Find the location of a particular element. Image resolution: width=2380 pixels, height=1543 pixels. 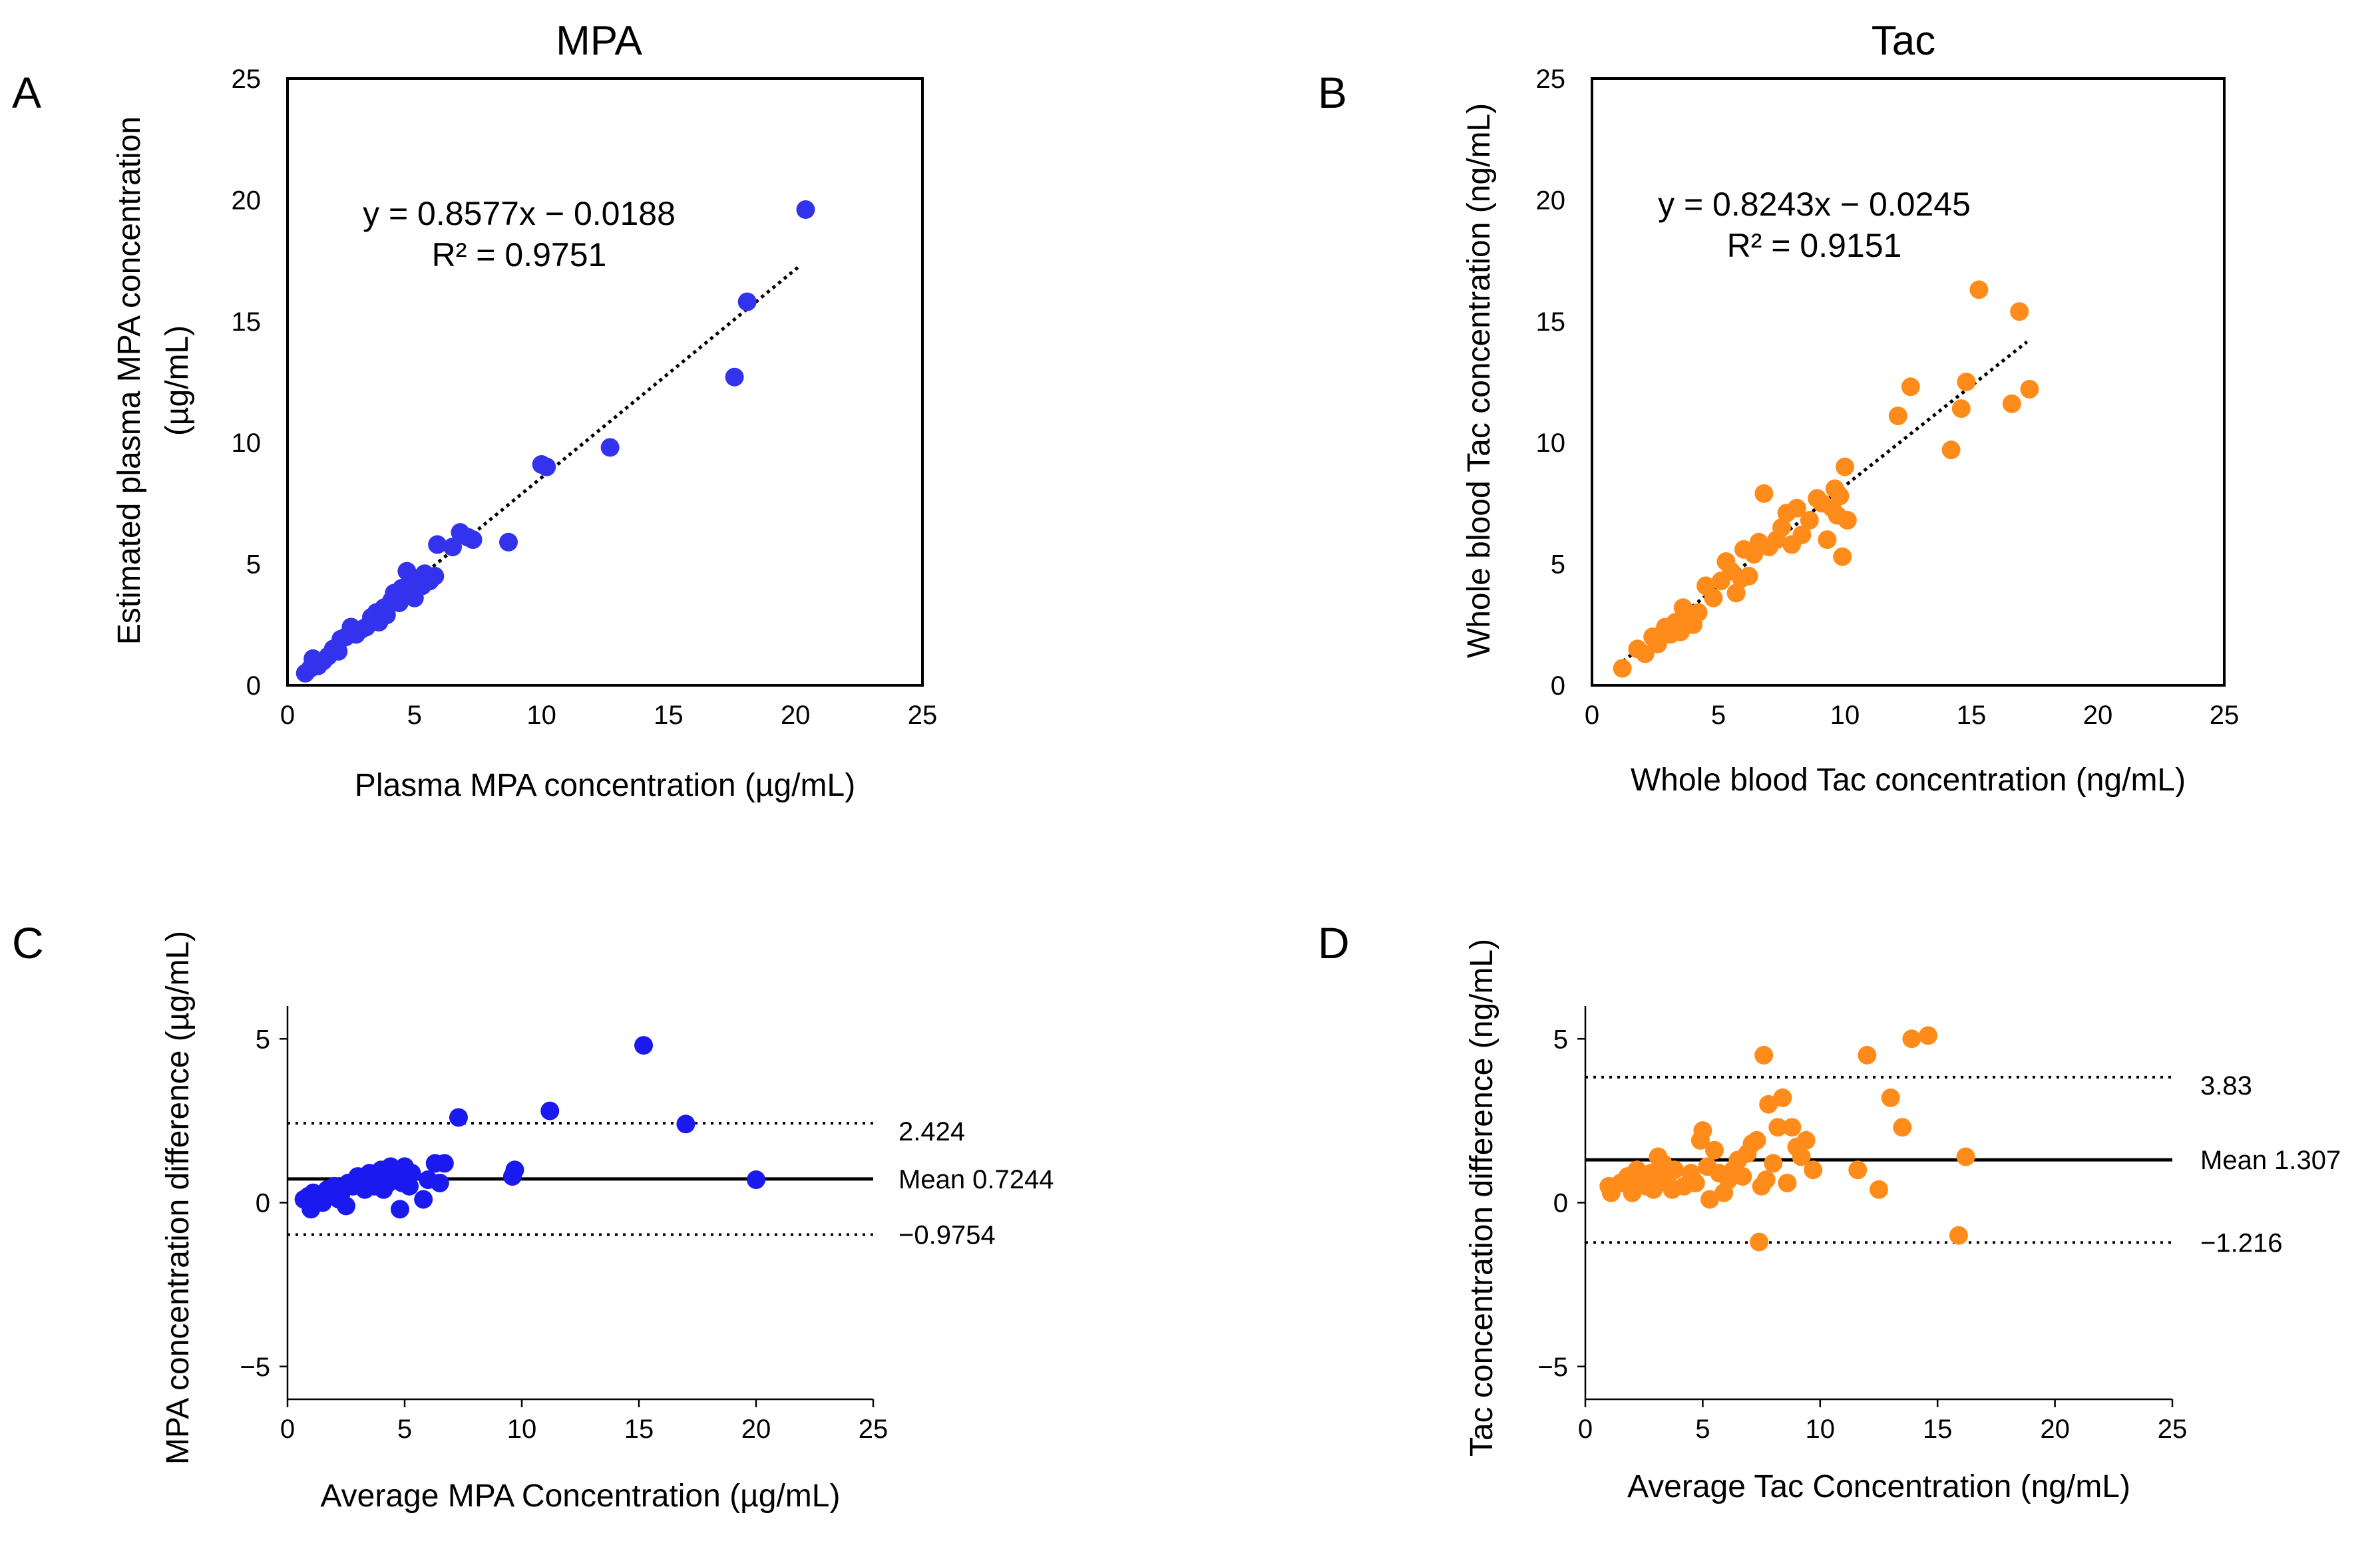

panel-letter-d: D is located at coordinates (1334, 942).